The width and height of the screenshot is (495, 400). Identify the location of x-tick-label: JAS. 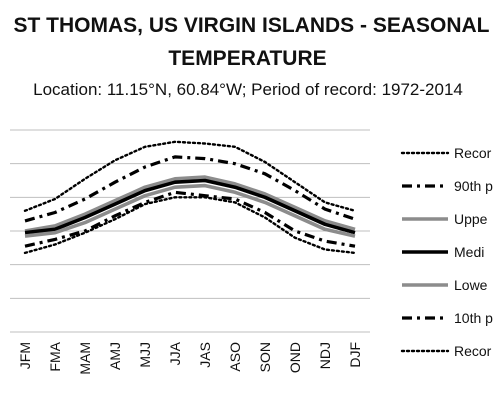
(205, 355).